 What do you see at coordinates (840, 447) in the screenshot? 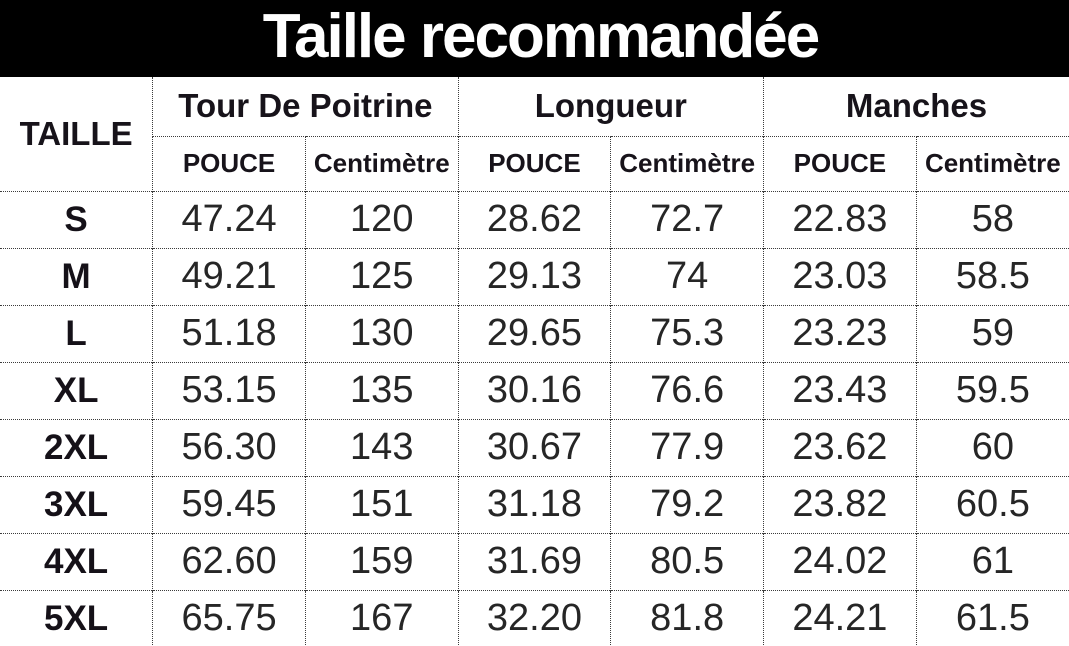
I see `measurement-value: 23.62` at bounding box center [840, 447].